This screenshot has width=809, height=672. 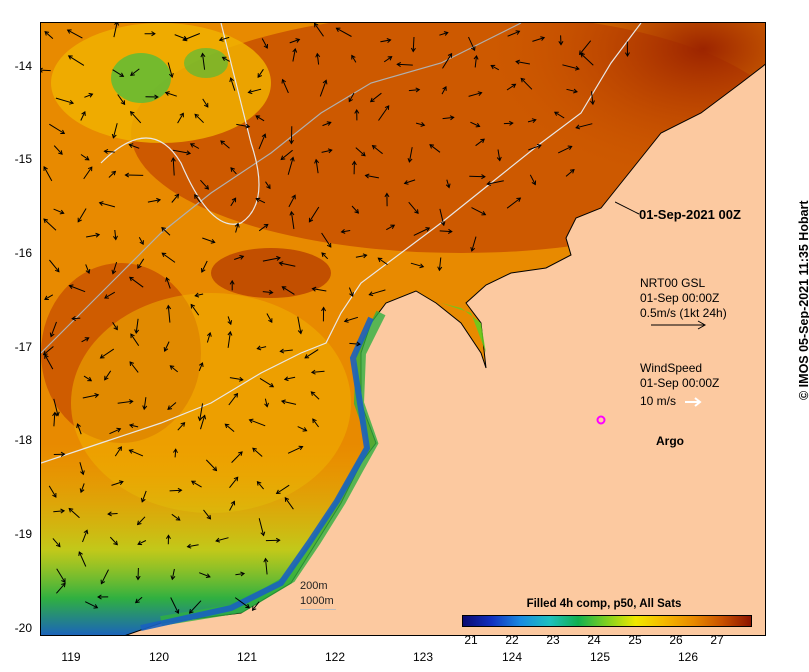 I want to click on depth-200-label: 200m, so click(x=314, y=586).